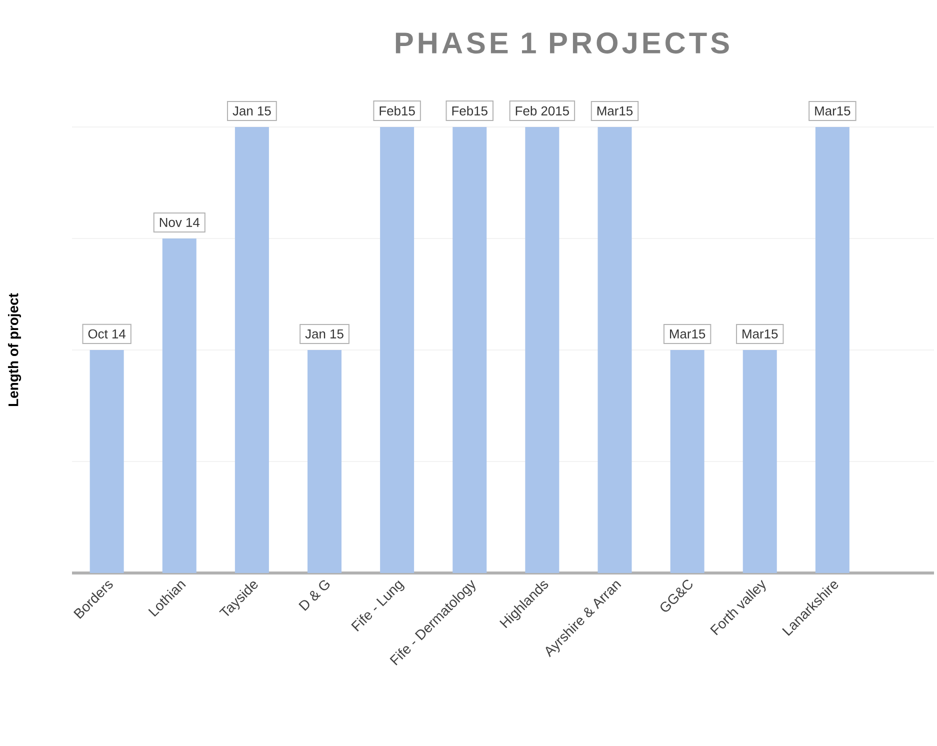 The image size is (937, 746). Describe the element at coordinates (314, 595) in the screenshot. I see `x-tick-label: D & G` at that location.